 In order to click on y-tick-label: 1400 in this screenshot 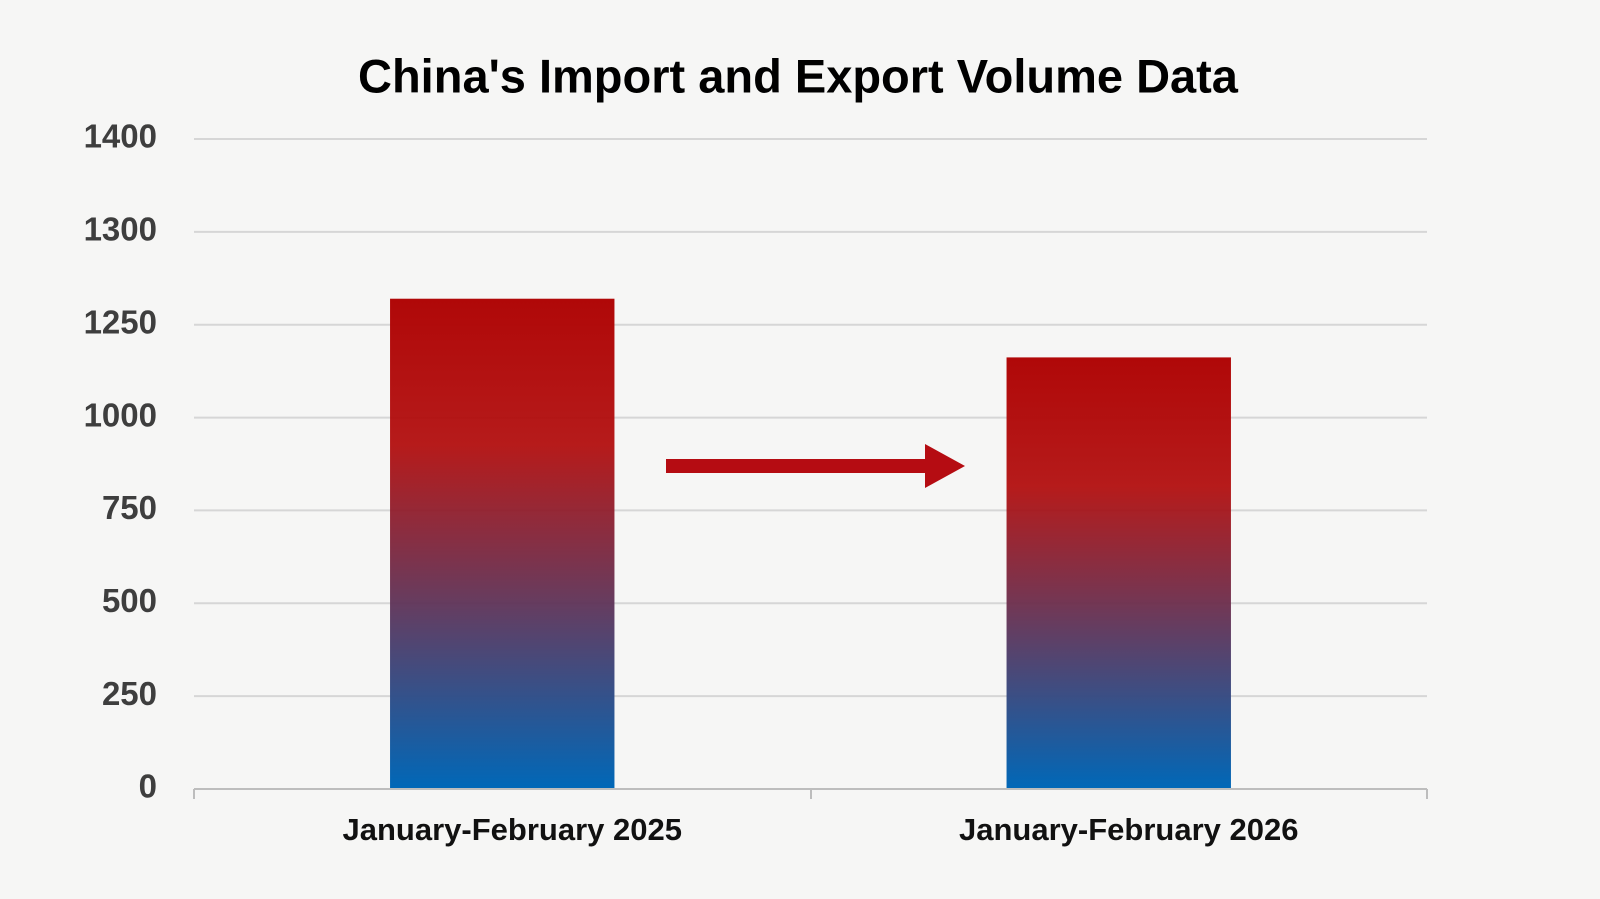, I will do `click(120, 136)`.